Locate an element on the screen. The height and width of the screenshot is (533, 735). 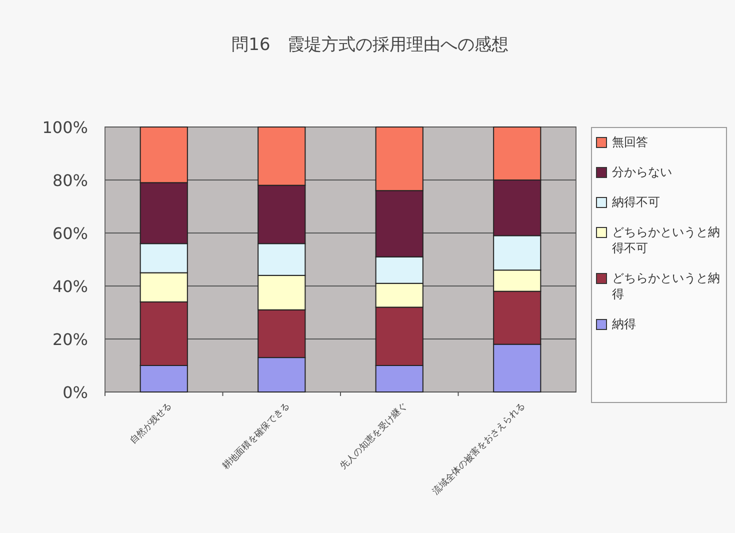
y-tick-label: 100% is located at coordinates (65, 127).